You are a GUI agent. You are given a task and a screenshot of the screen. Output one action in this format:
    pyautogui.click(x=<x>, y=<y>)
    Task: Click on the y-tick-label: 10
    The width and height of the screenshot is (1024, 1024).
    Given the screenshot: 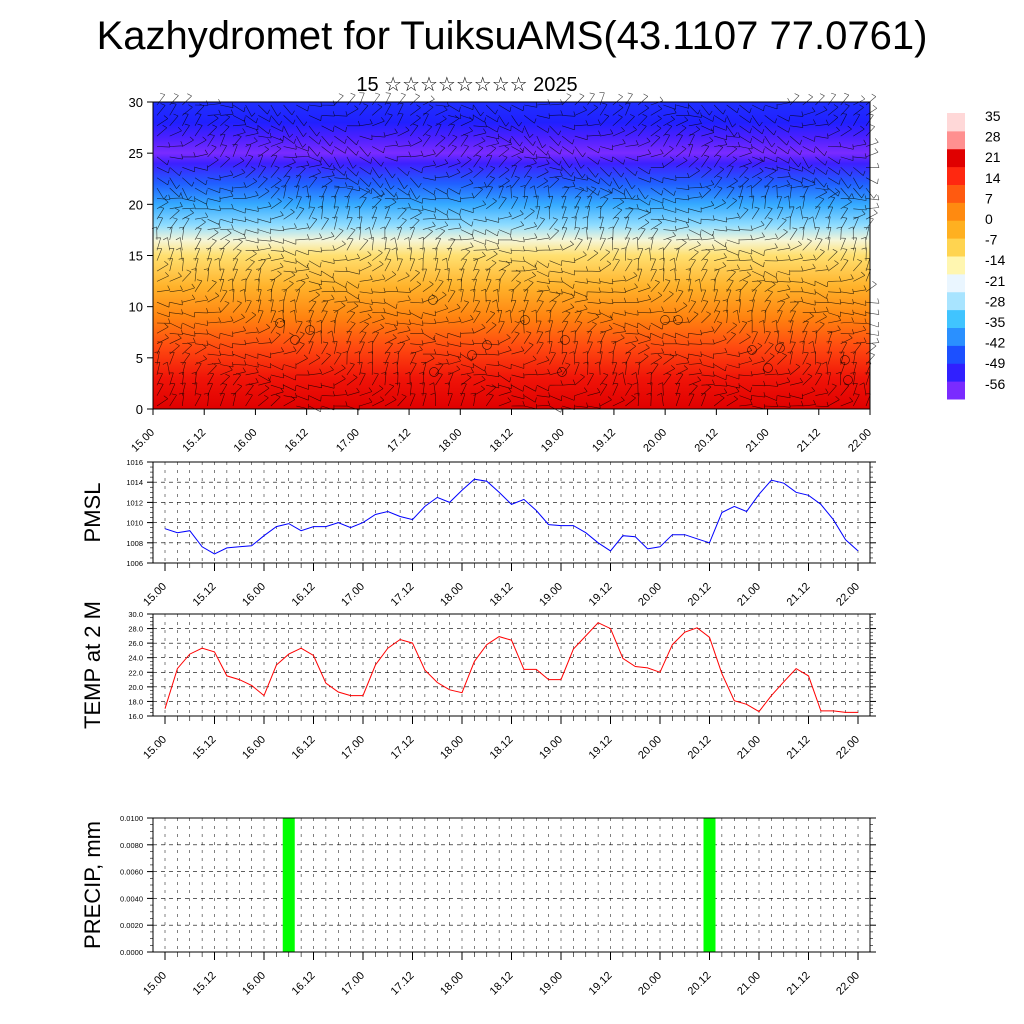 What is the action you would take?
    pyautogui.click(x=136, y=307)
    